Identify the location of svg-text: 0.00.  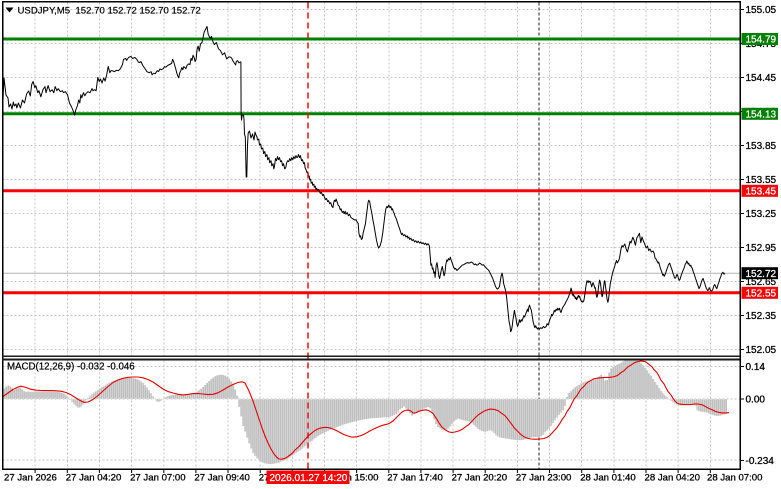
(756, 400).